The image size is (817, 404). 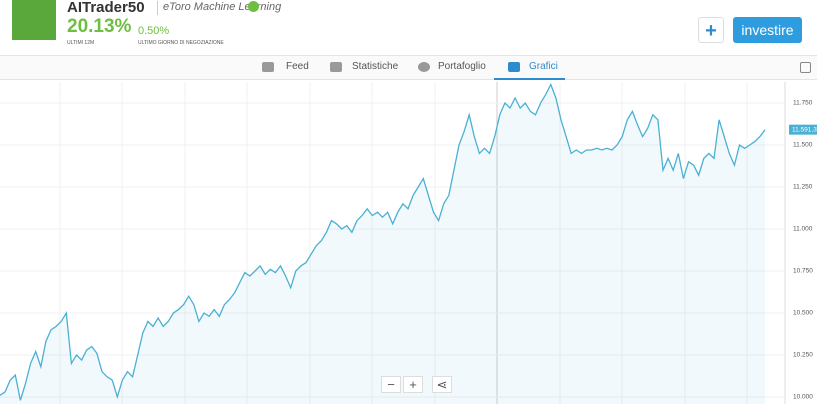 What do you see at coordinates (34, 20) in the screenshot?
I see `logo` at bounding box center [34, 20].